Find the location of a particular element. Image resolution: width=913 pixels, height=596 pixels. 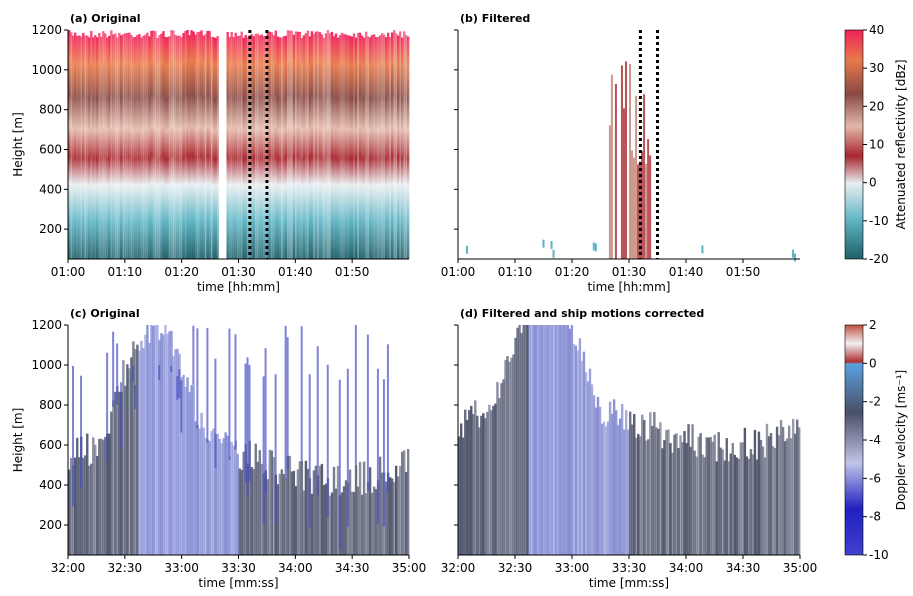

colorbar-tick-label: 10 is located at coordinates (876, 145).